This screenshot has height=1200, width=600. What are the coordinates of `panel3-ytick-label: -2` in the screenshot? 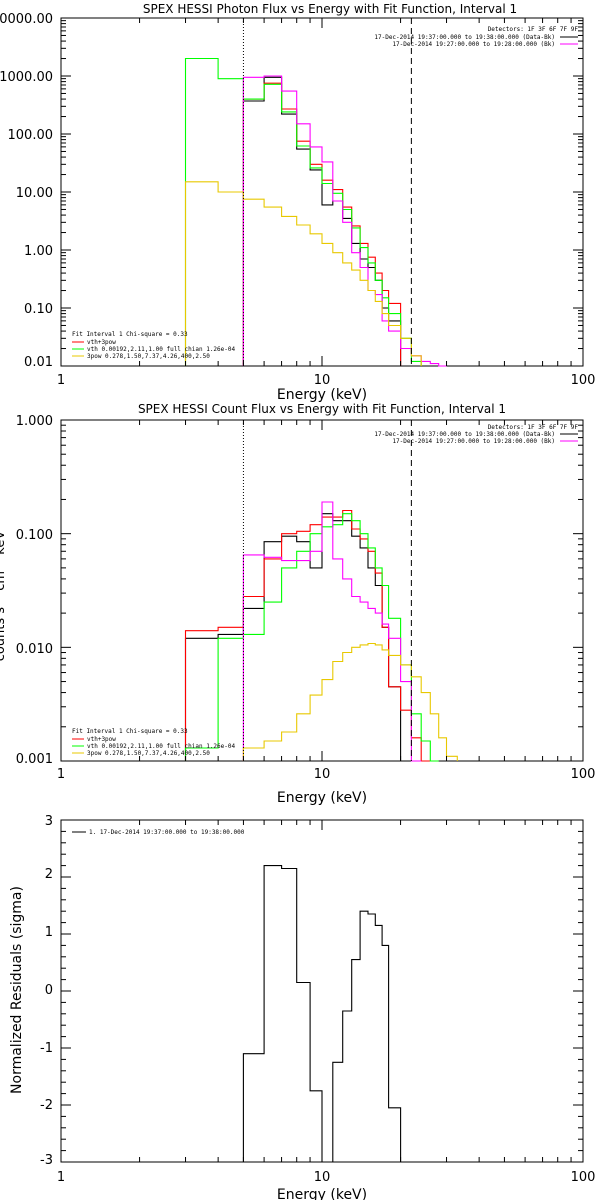 It's located at (46, 1105).